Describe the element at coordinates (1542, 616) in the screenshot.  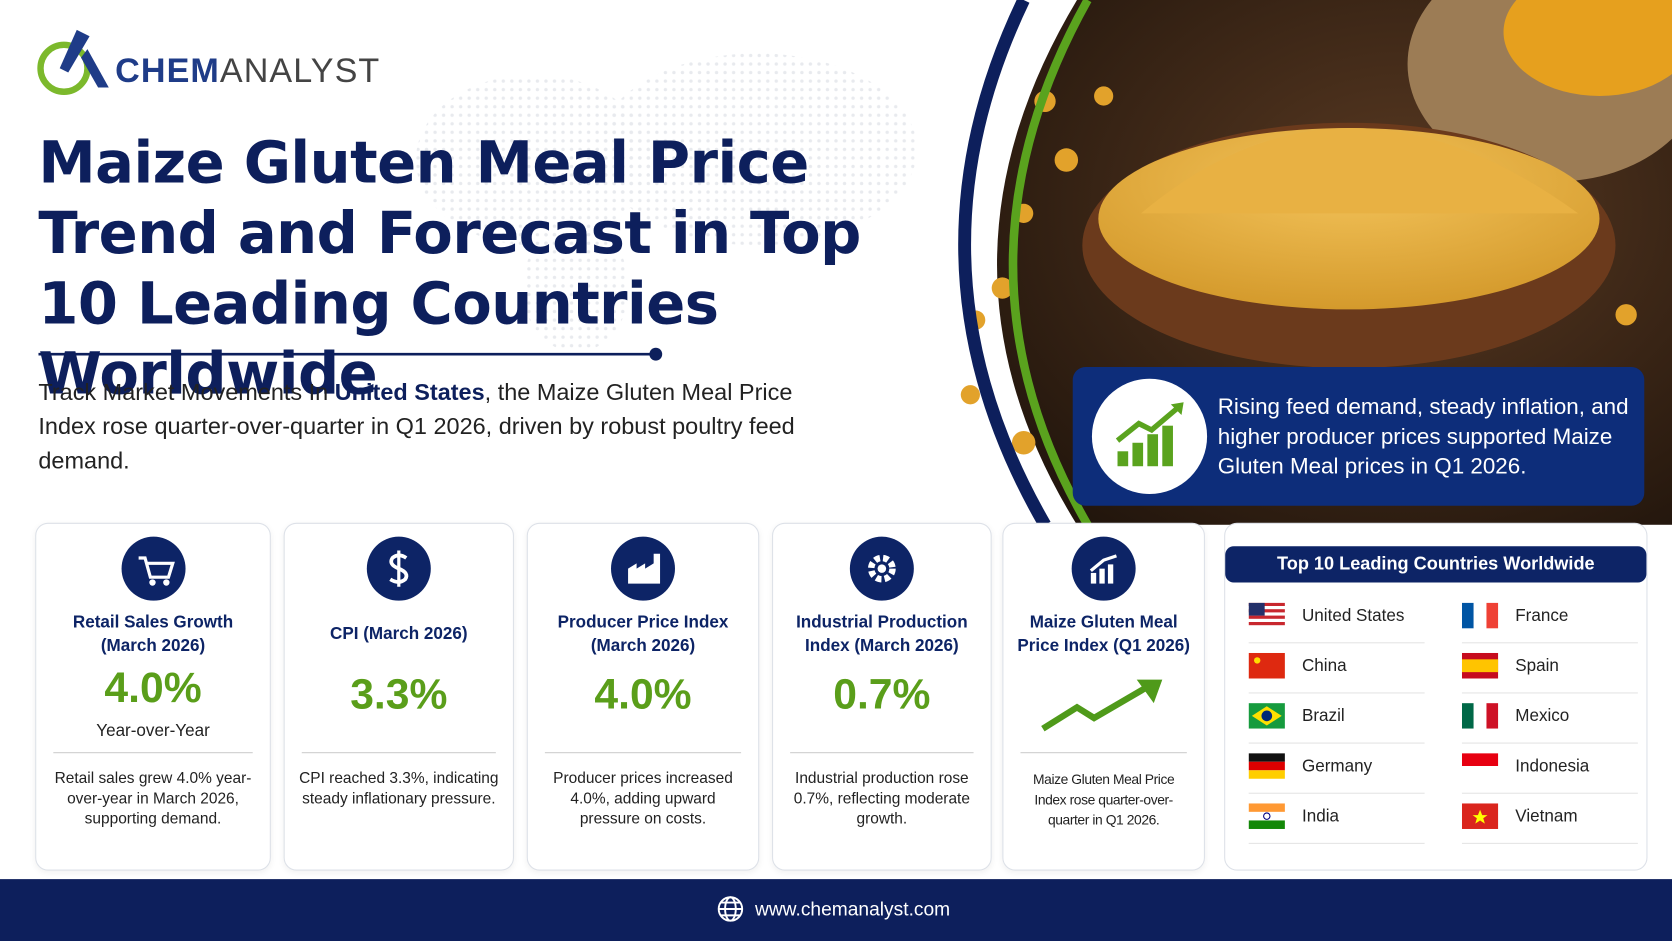
I see `country-name: France` at that location.